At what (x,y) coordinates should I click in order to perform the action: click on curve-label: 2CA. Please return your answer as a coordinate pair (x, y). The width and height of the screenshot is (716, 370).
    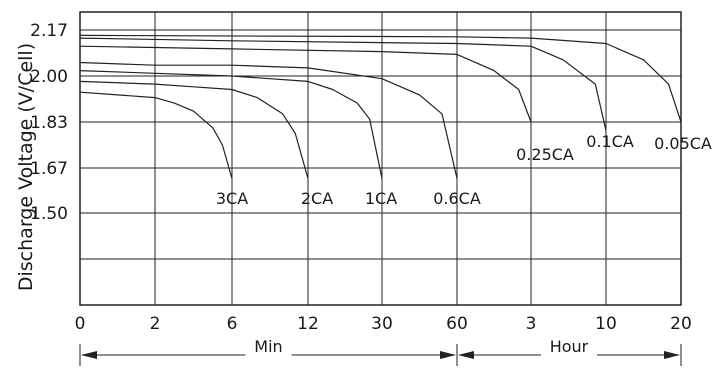
    Looking at the image, I should click on (317, 198).